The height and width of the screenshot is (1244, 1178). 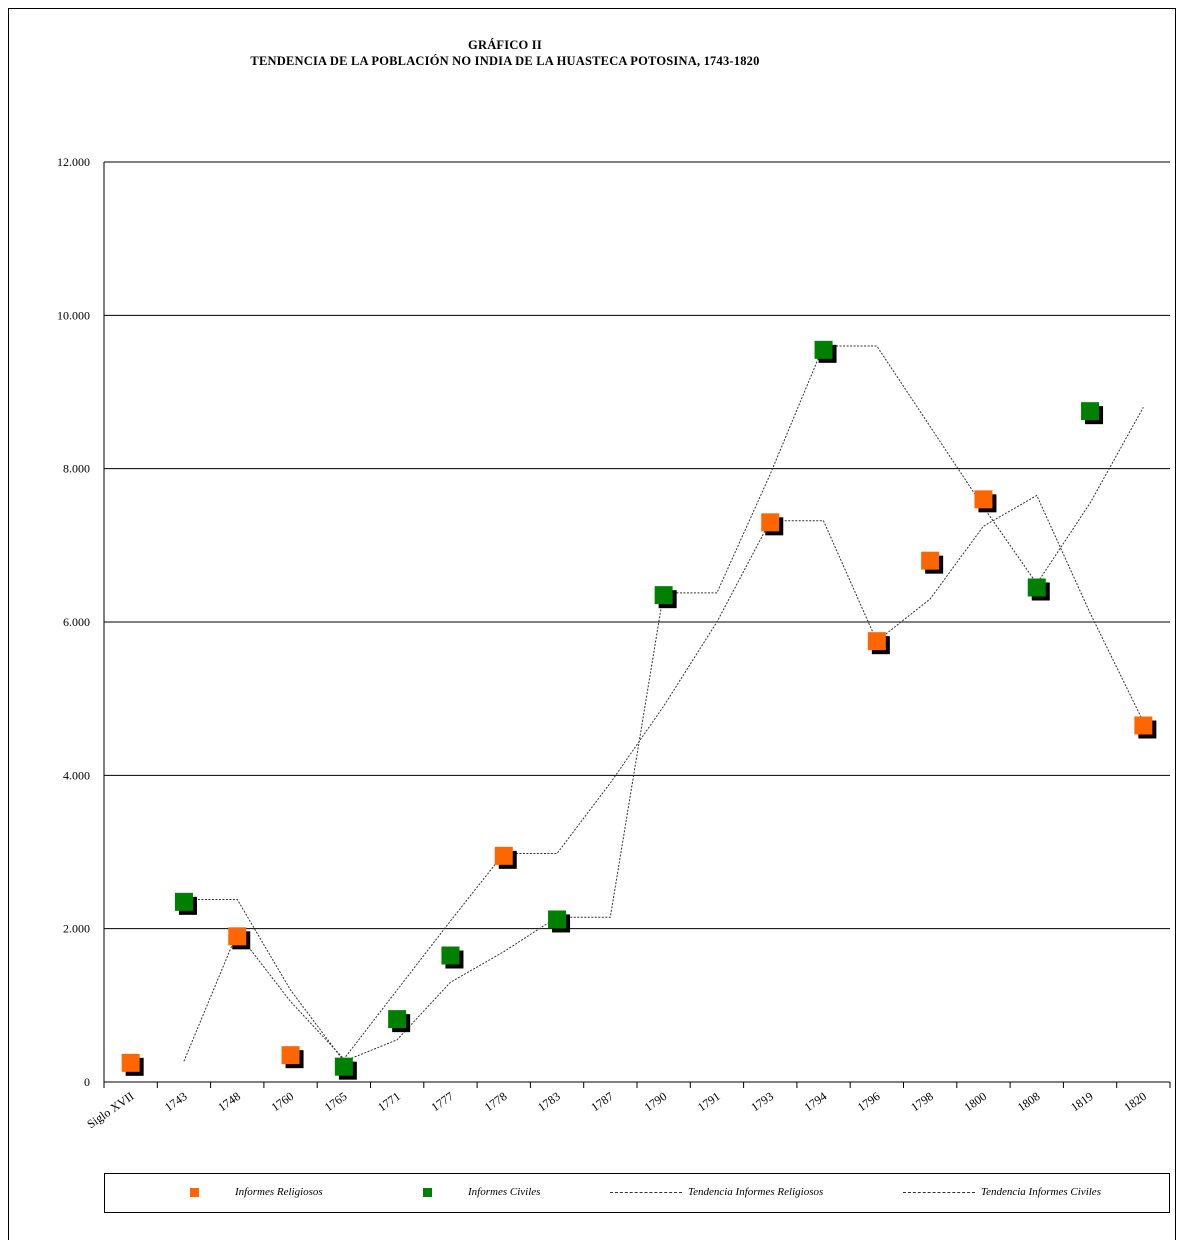 I want to click on x-tick-label: 1783, so click(x=549, y=1101).